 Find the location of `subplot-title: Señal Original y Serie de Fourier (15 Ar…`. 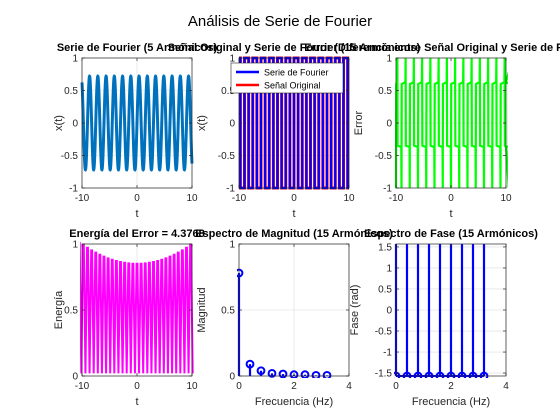

subplot-title: Señal Original y Serie de Fourier (15 Ar… is located at coordinates (294, 48).